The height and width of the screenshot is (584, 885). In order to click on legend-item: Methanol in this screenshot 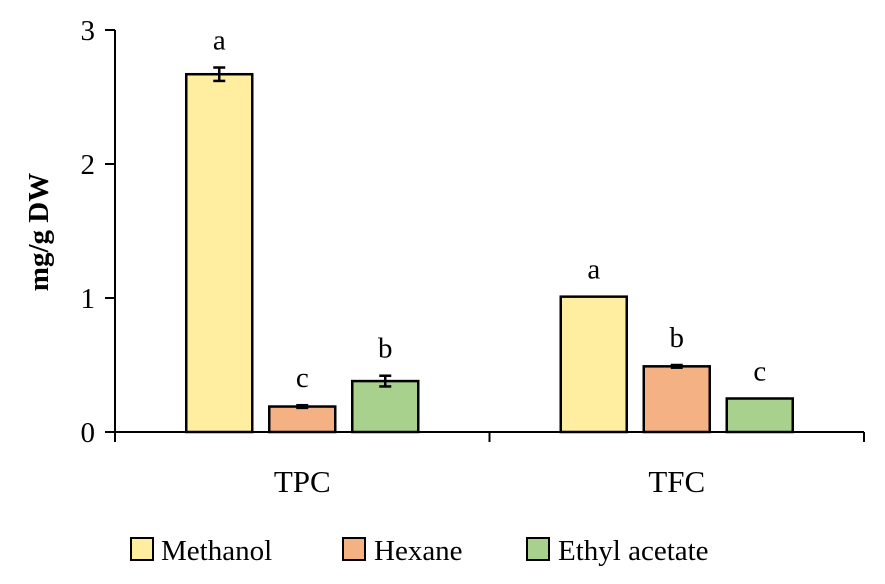, I will do `click(201, 551)`.